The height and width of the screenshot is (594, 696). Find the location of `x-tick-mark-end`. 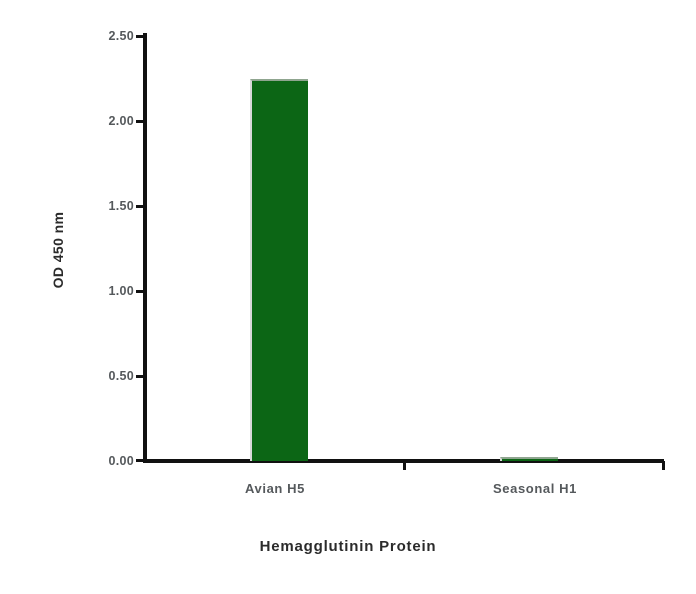

x-tick-mark-end is located at coordinates (663, 465).